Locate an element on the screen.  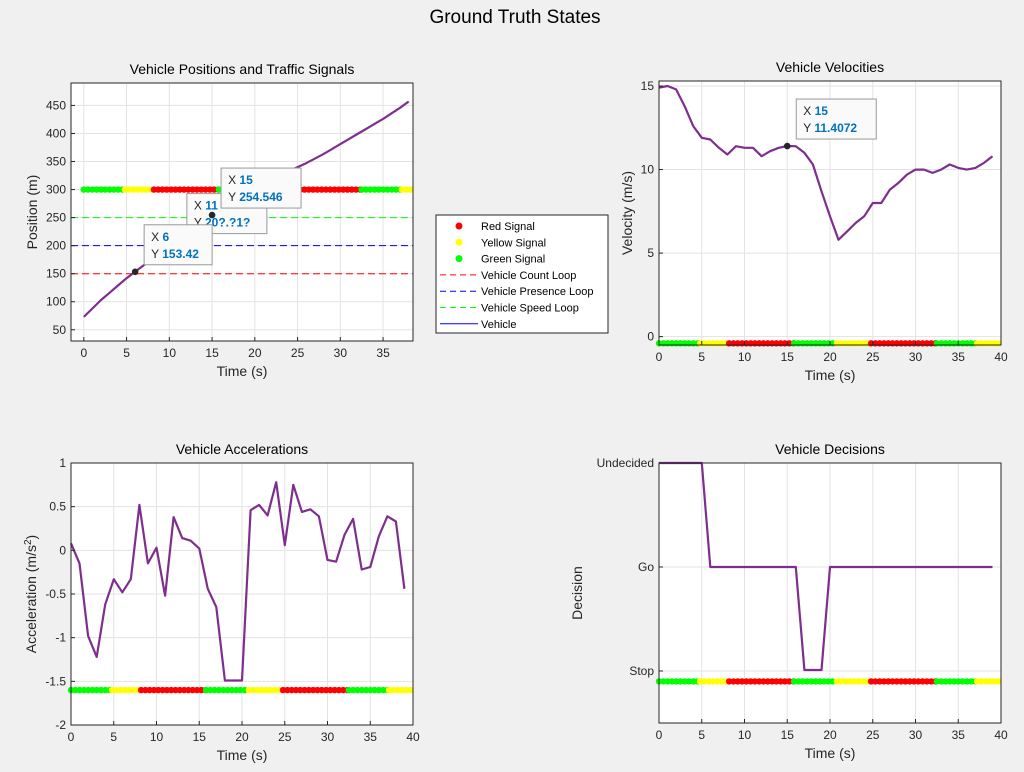
chart-title: Vehicle Decisions is located at coordinates (830, 449).